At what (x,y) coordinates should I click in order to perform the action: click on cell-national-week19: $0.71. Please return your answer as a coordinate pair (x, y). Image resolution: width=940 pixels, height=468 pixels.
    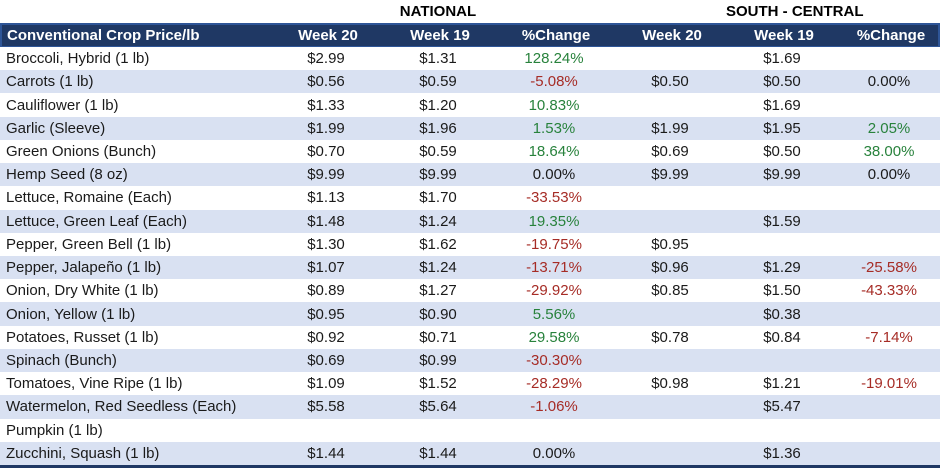
    Looking at the image, I should click on (438, 337).